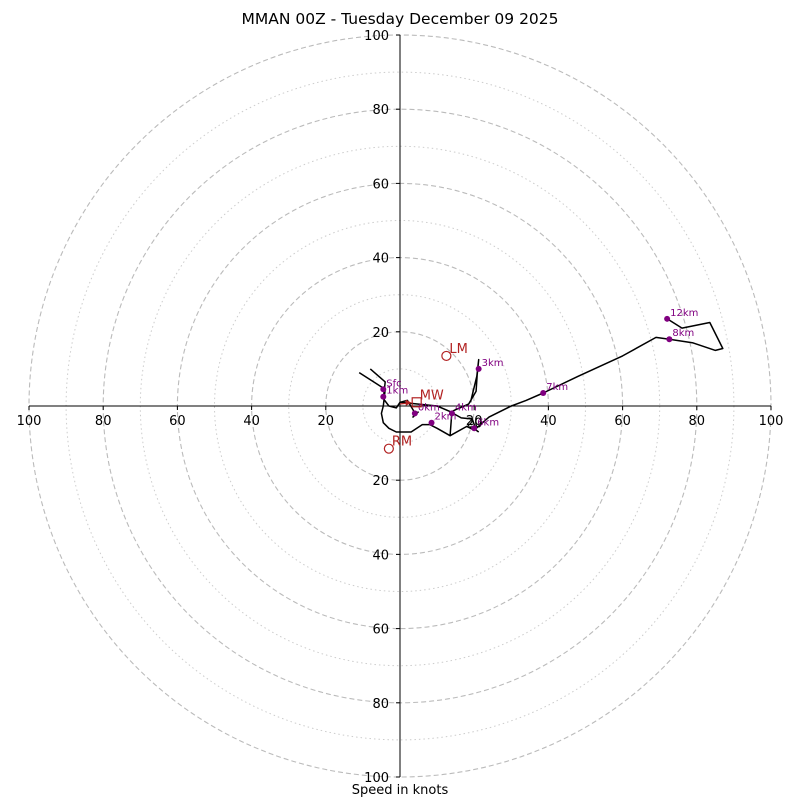 The width and height of the screenshot is (800, 800). Describe the element at coordinates (400, 790) in the screenshot. I see `x-axis-label: Speed in knots` at that location.